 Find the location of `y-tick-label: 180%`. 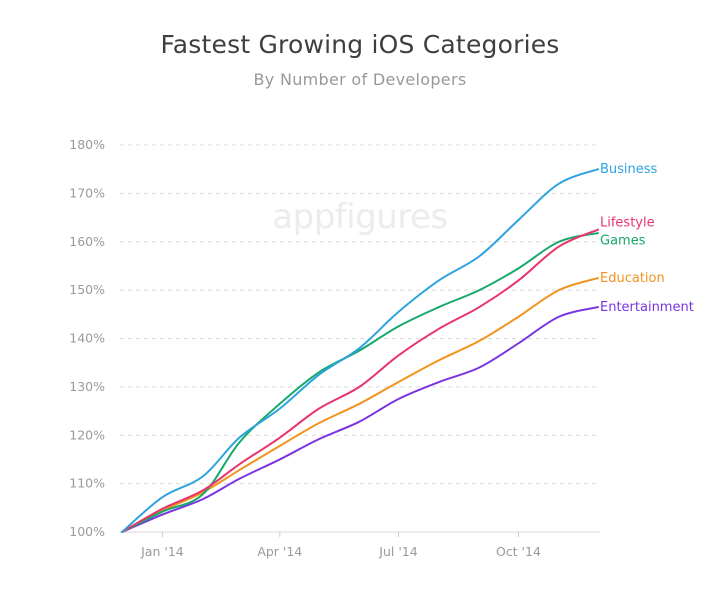

y-tick-label: 180% is located at coordinates (87, 144).